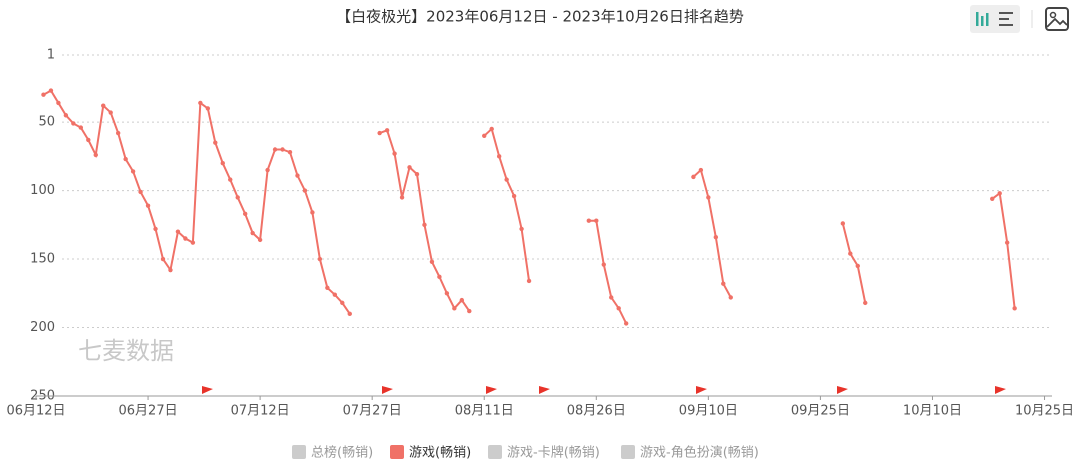 The image size is (1080, 466). What do you see at coordinates (484, 411) in the screenshot?
I see `x-tick-label: 08月11日` at bounding box center [484, 411].